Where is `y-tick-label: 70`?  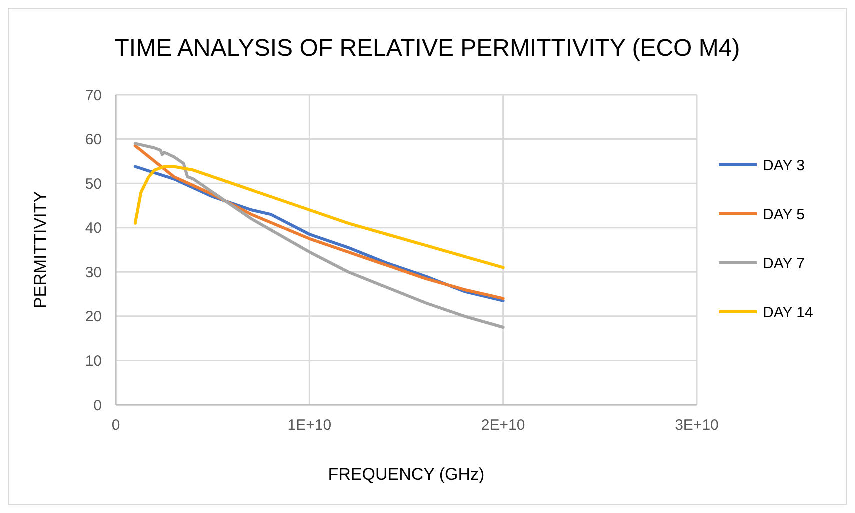
y-tick-label: 70 is located at coordinates (93, 95).